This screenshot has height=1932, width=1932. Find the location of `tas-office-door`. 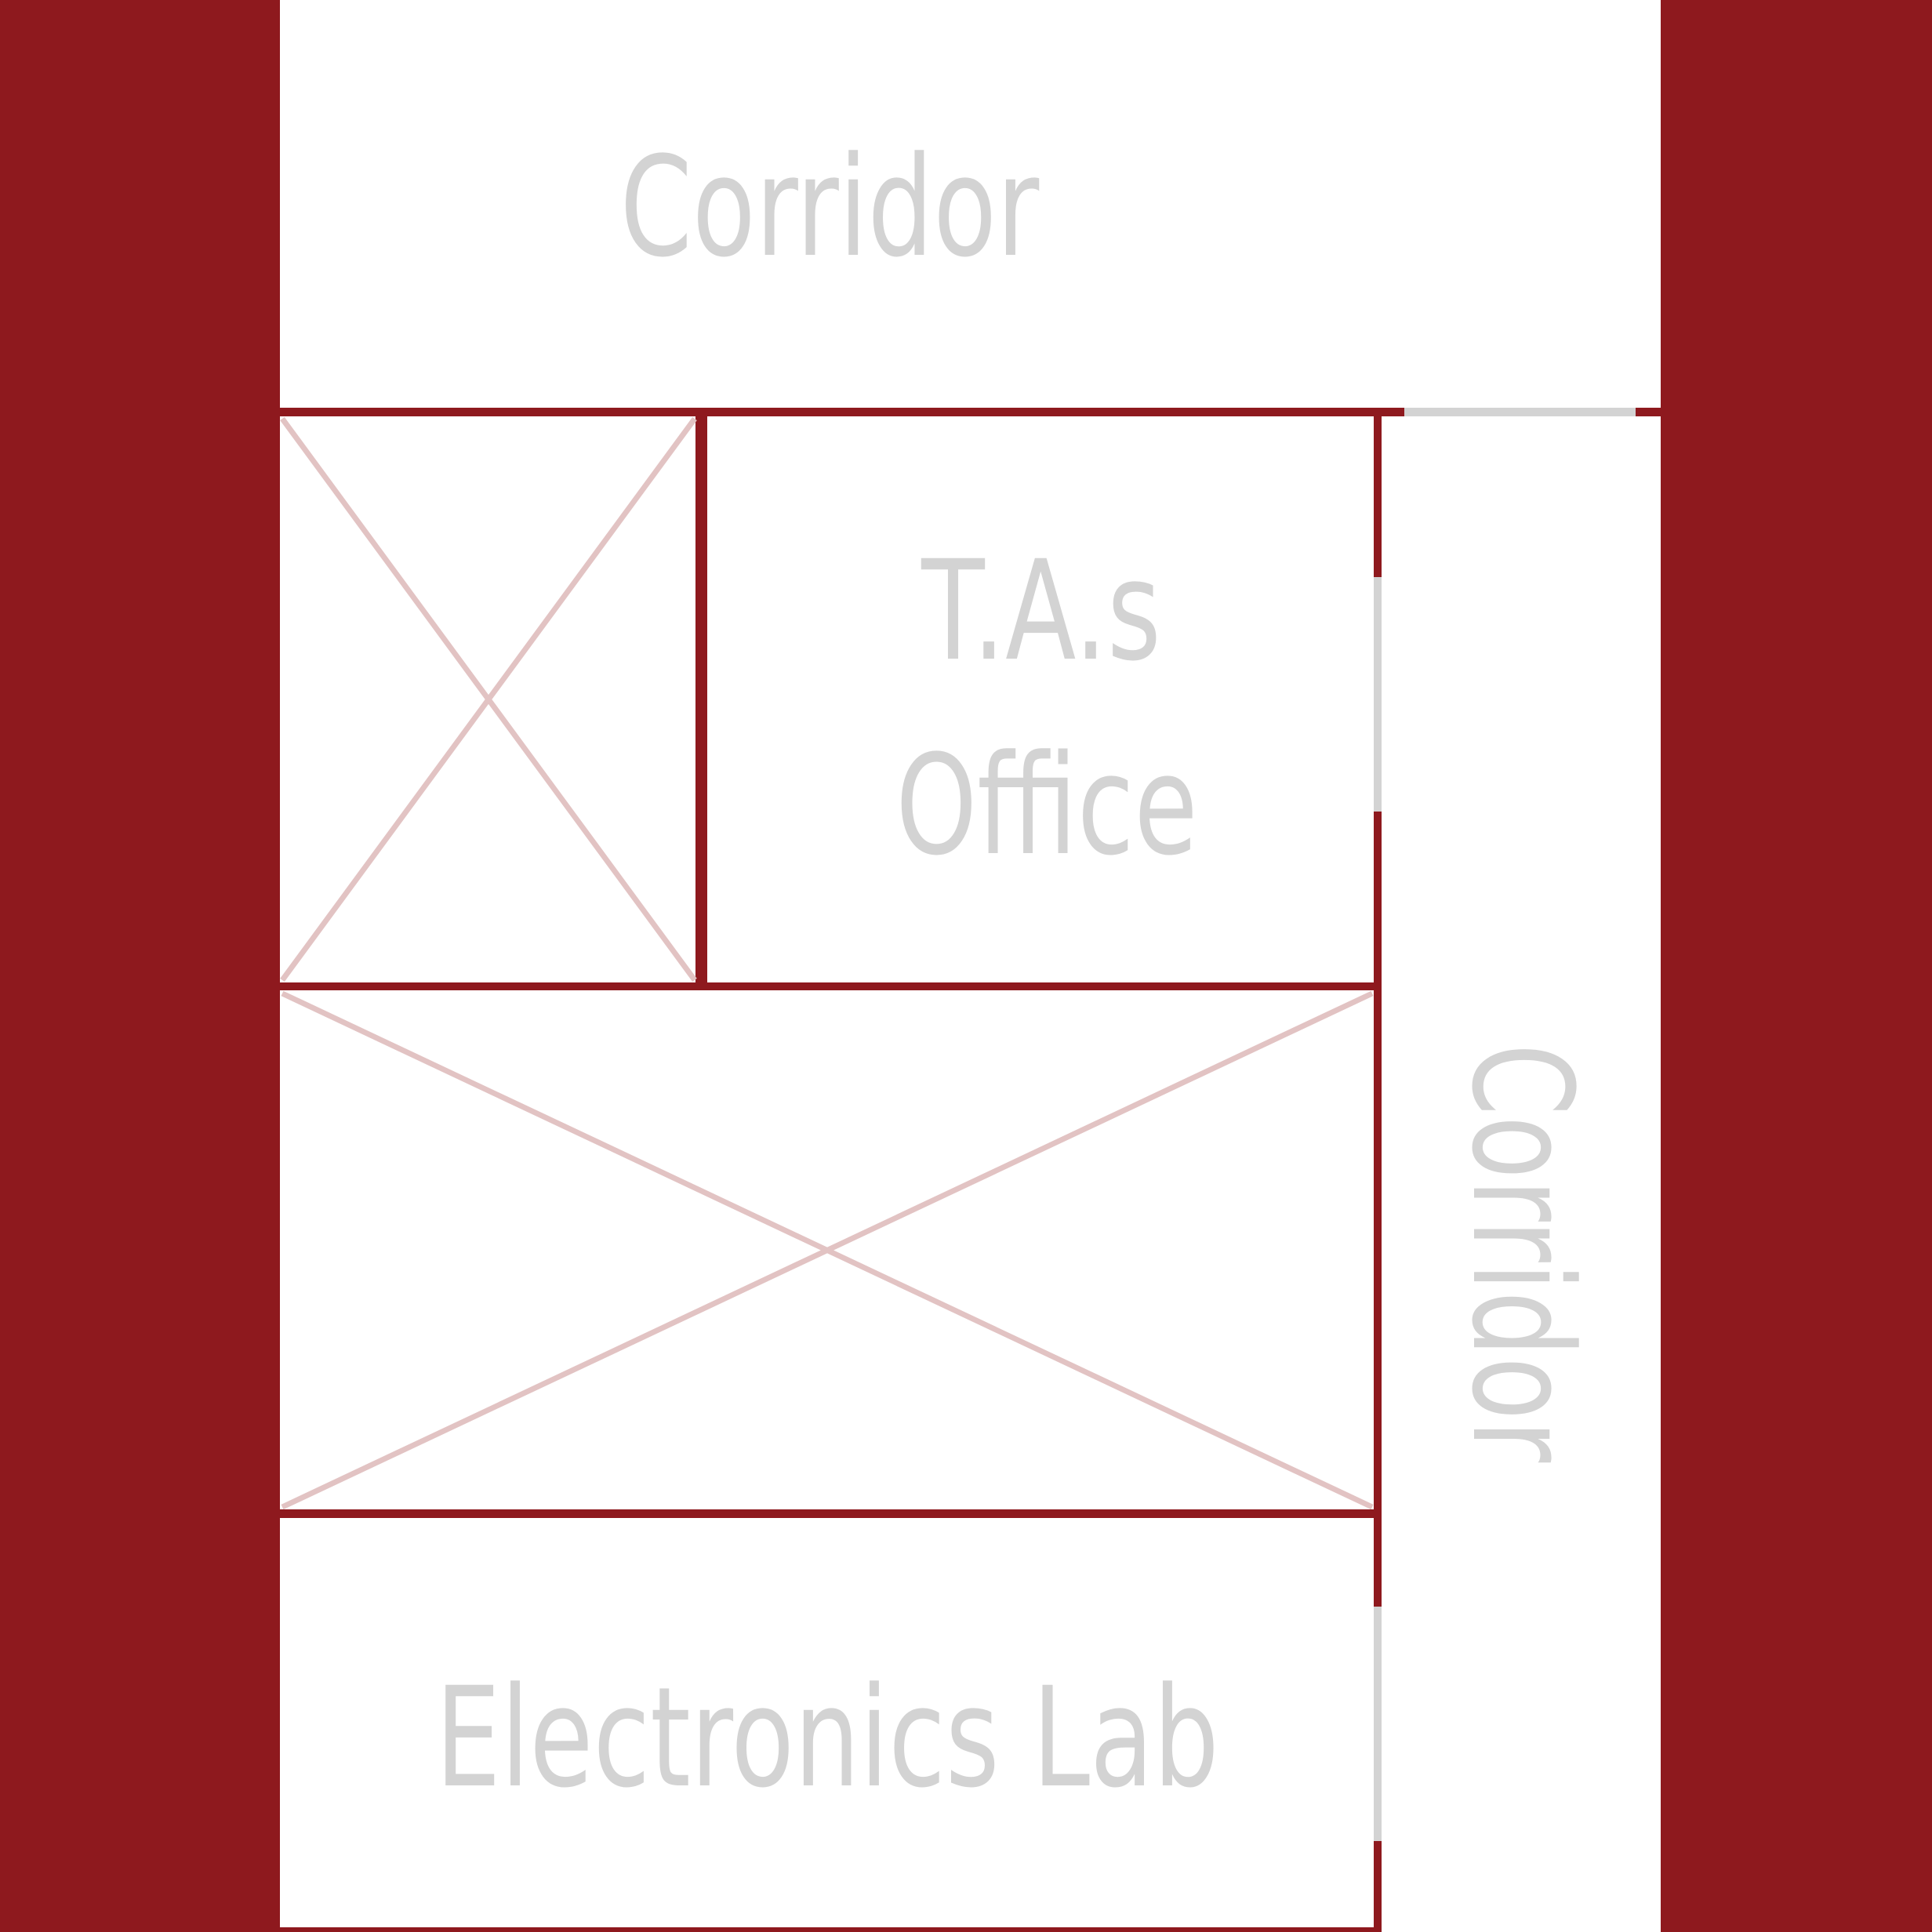

tas-office-door is located at coordinates (1378, 694).